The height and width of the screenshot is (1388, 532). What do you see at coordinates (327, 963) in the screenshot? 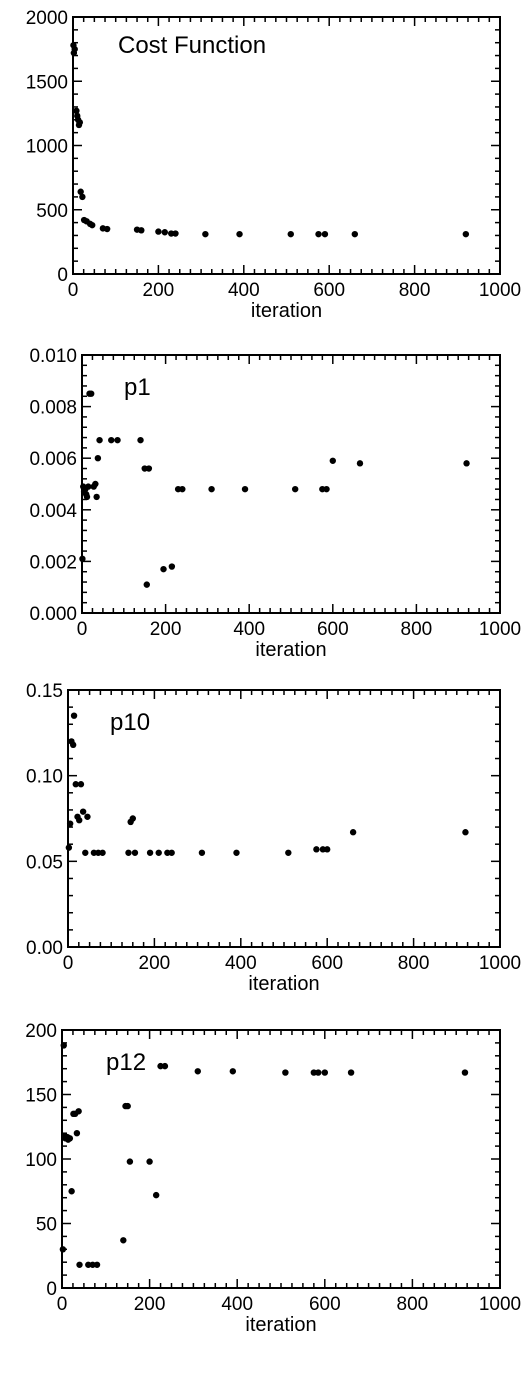
I see `x-tick-label: 600` at bounding box center [327, 963].